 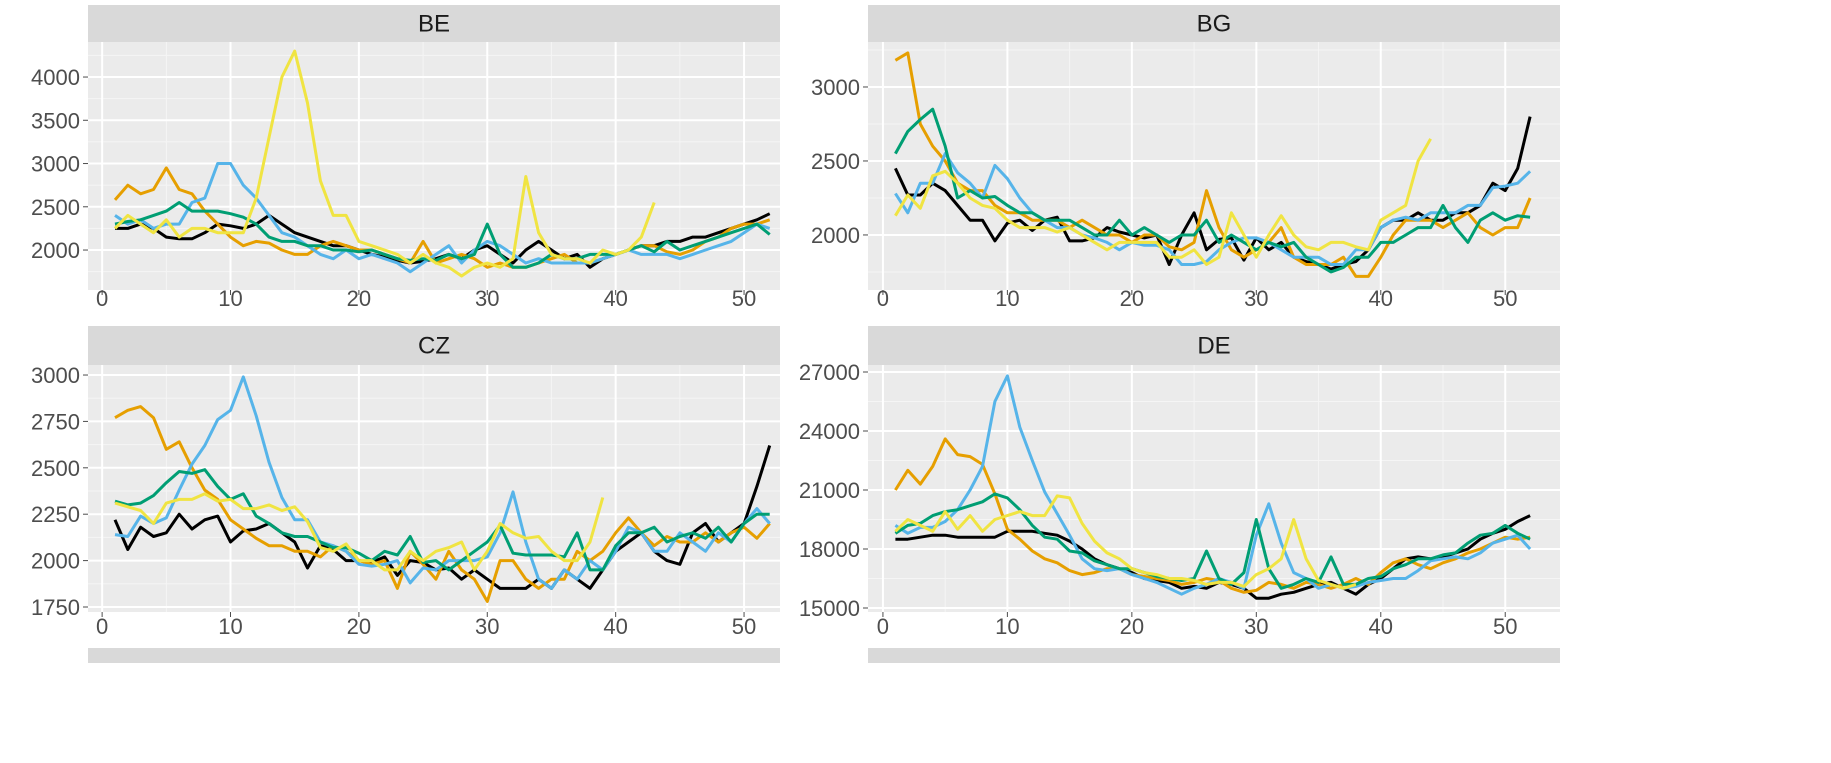 I want to click on y-tick-label: 15000, so click(x=829, y=608).